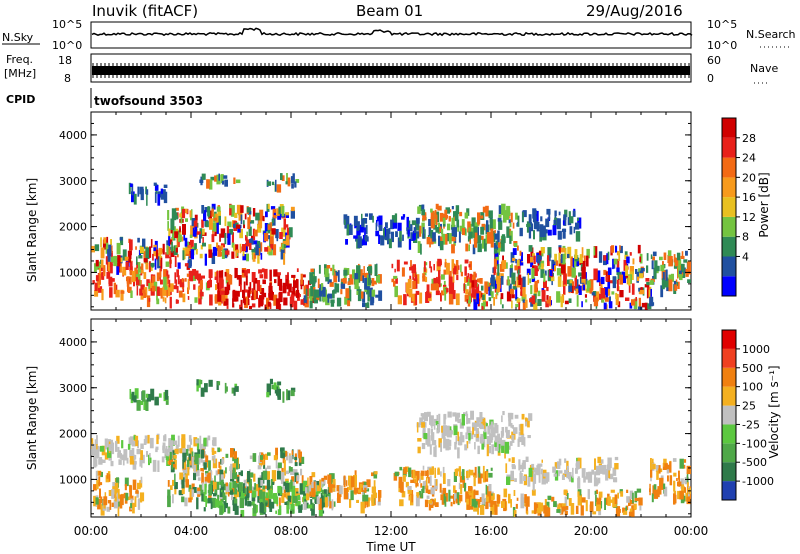  What do you see at coordinates (729, 490) in the screenshot?
I see `velocity-colorbar-swatch` at bounding box center [729, 490].